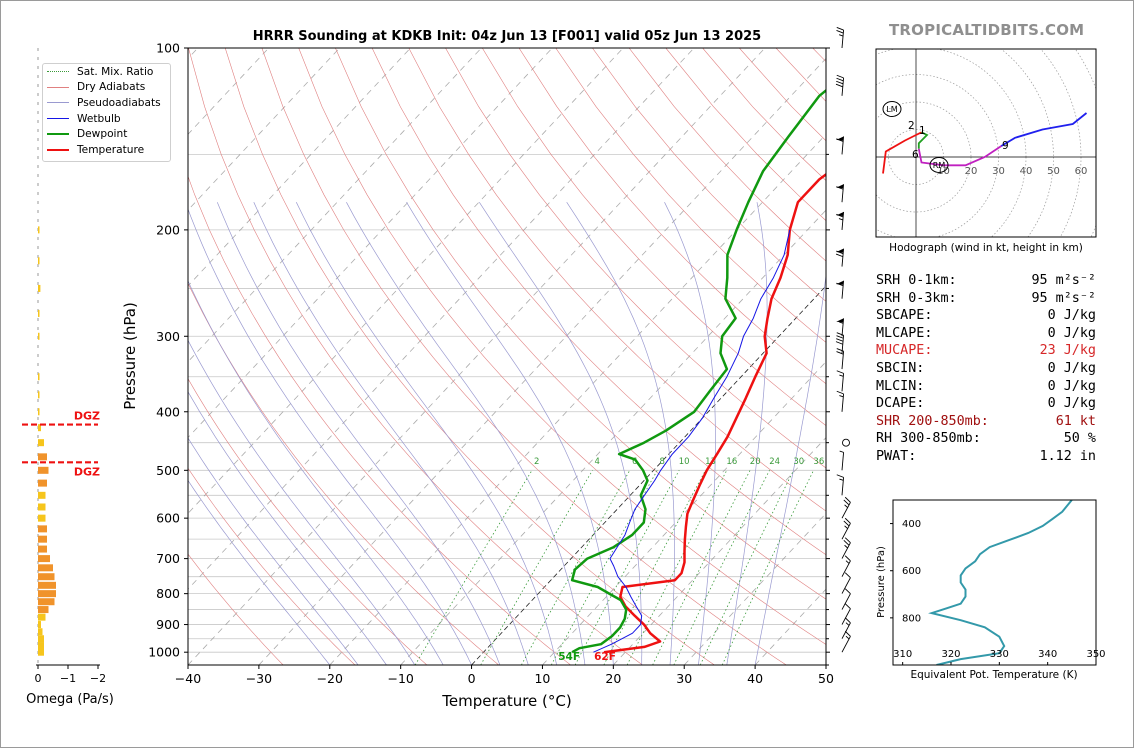 This screenshot has height=748, width=1134. I want to click on mixing-ratio-label: 36, so click(818, 462).